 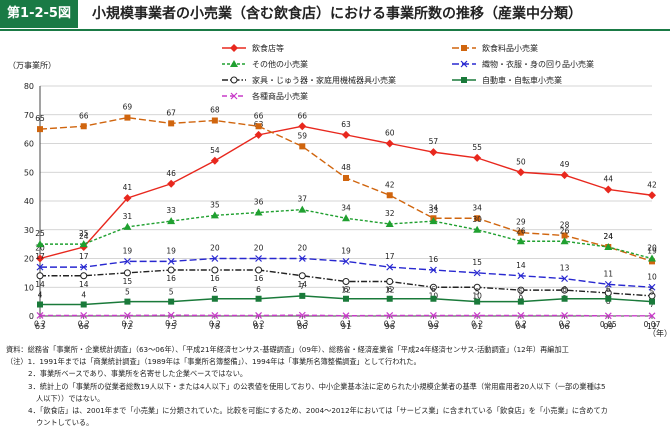 I want to click on x-tick-label: 75, so click(x=171, y=326).